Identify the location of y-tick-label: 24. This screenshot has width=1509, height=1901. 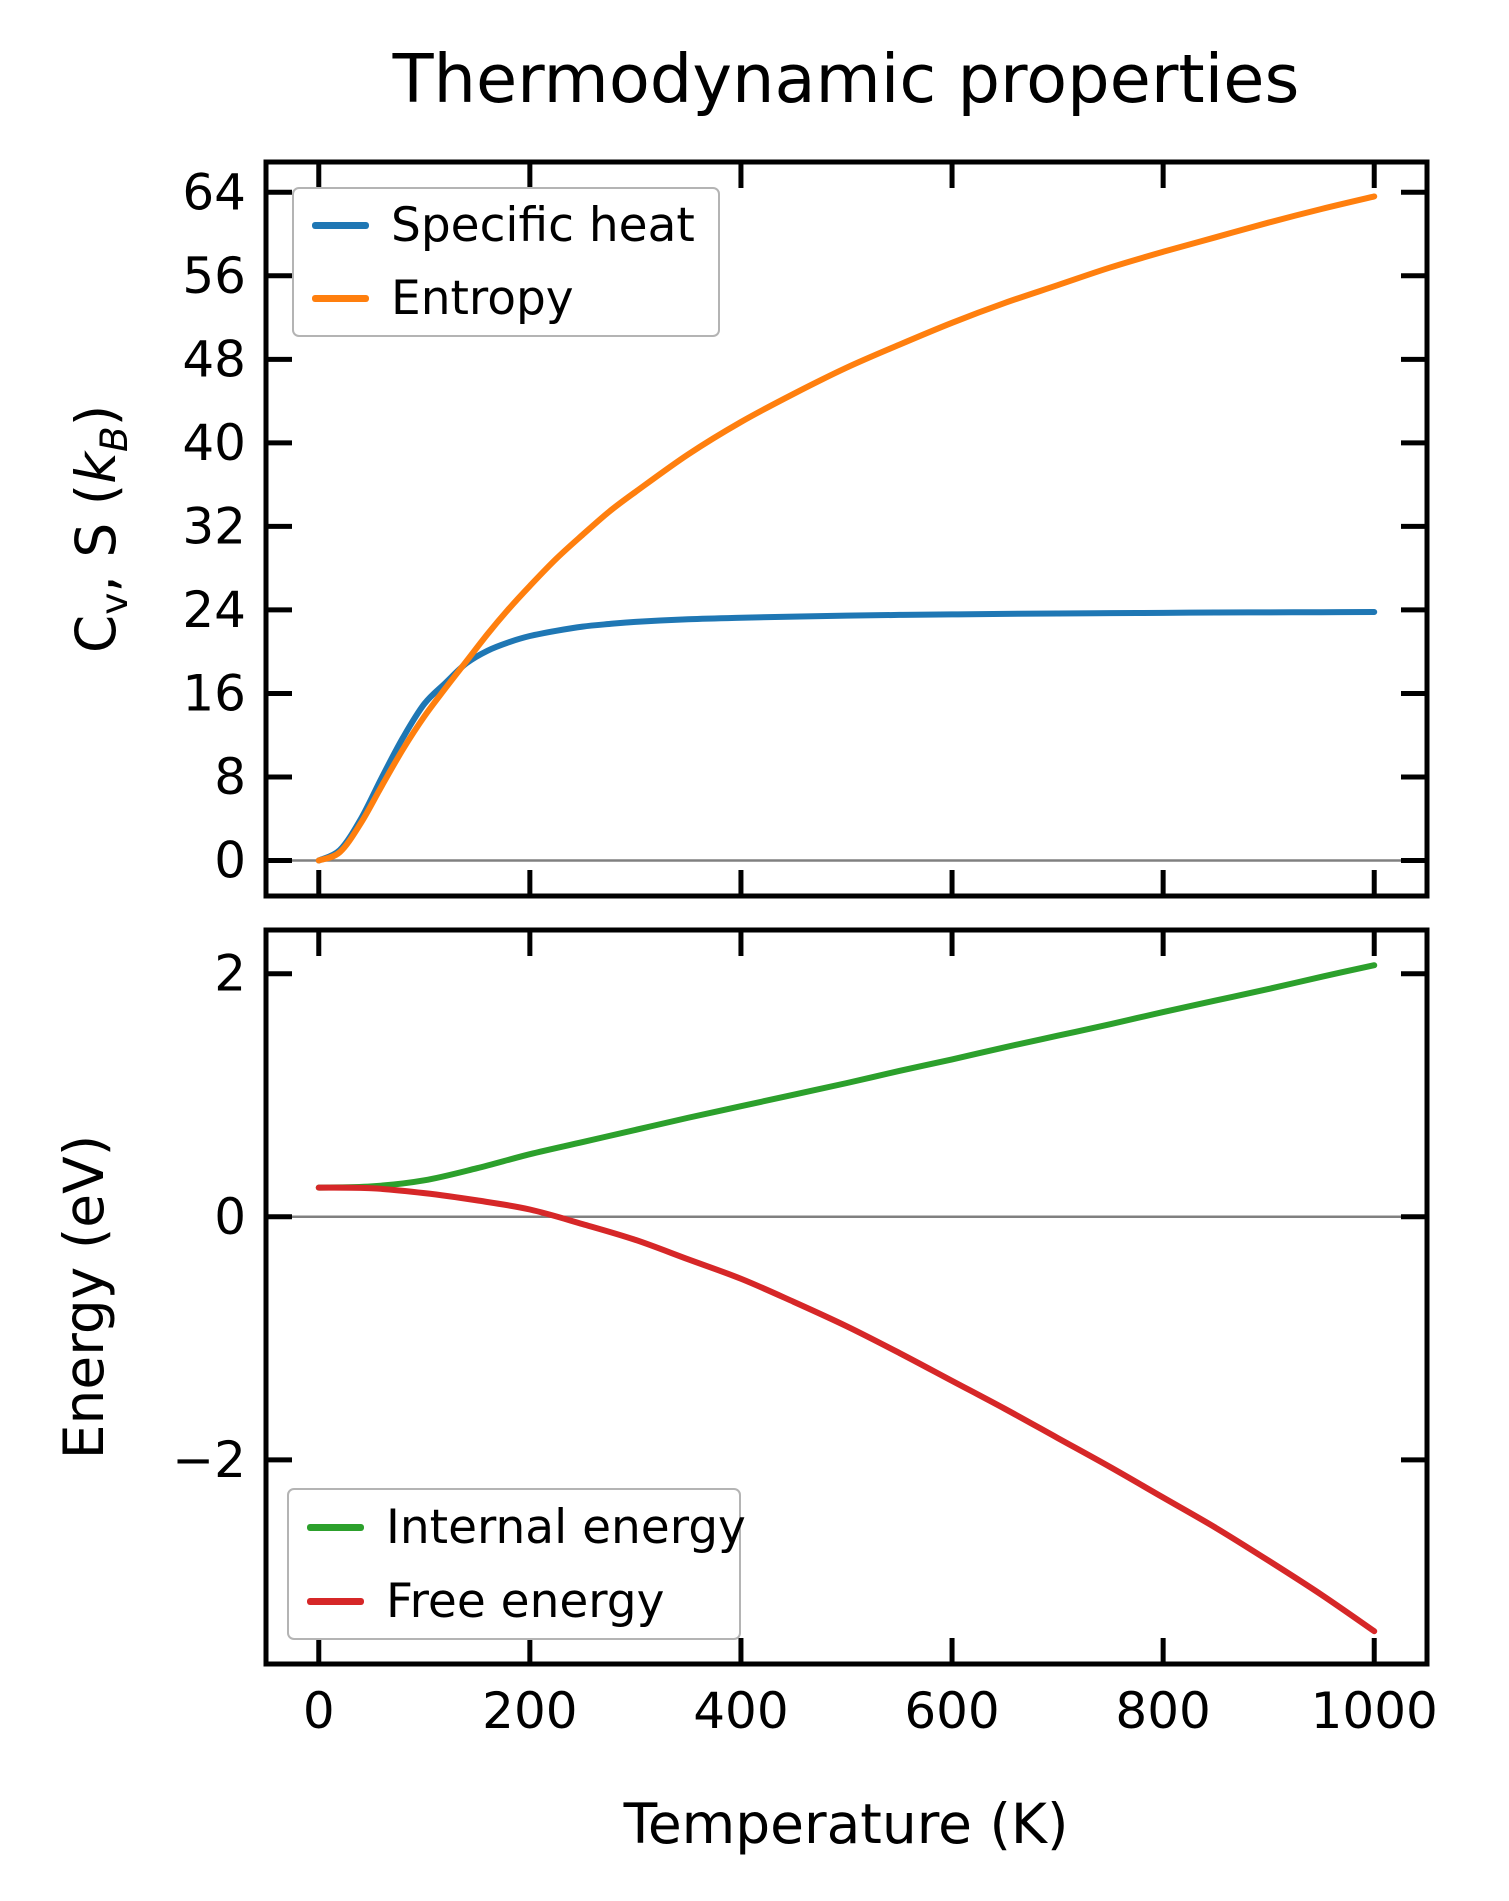
(214, 610).